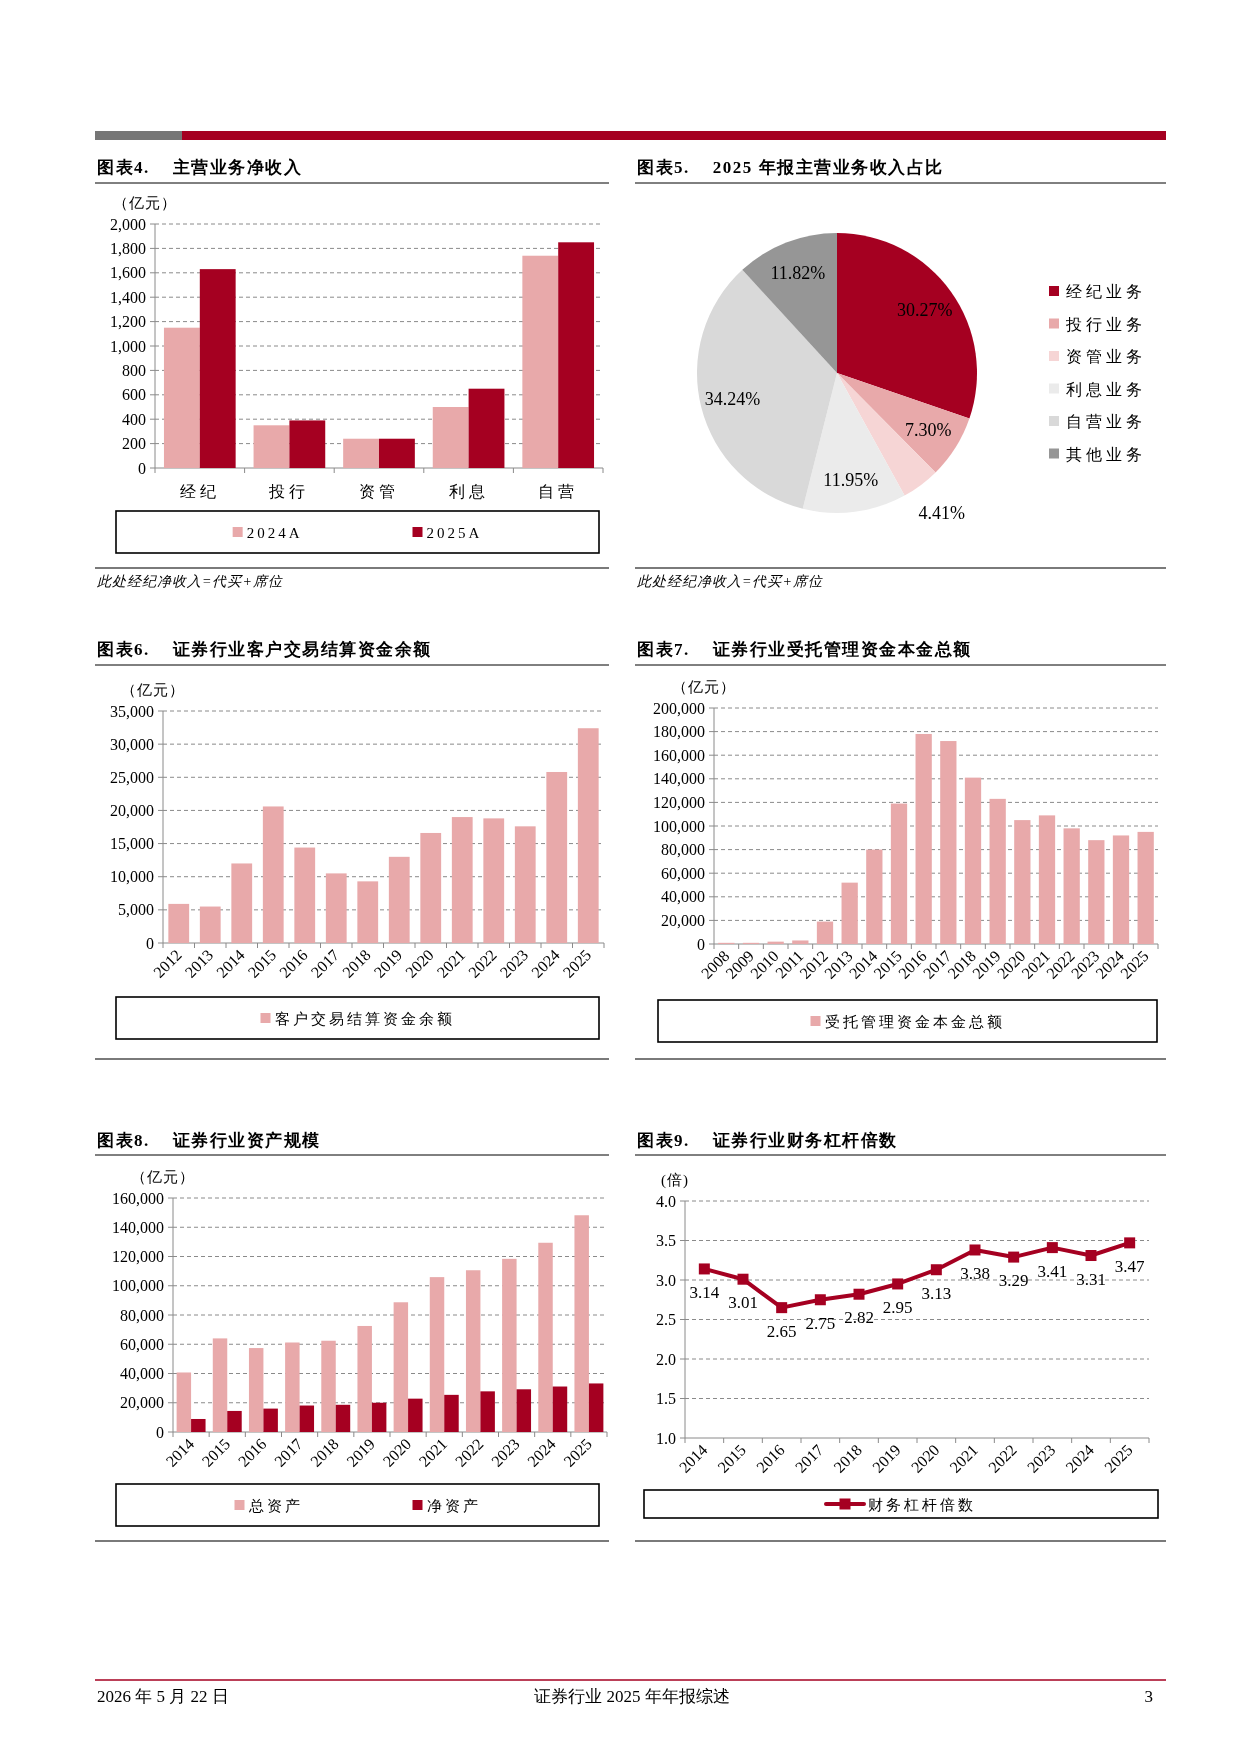  Describe the element at coordinates (132, 877) in the screenshot. I see `y-tick-label: 10,000` at that location.